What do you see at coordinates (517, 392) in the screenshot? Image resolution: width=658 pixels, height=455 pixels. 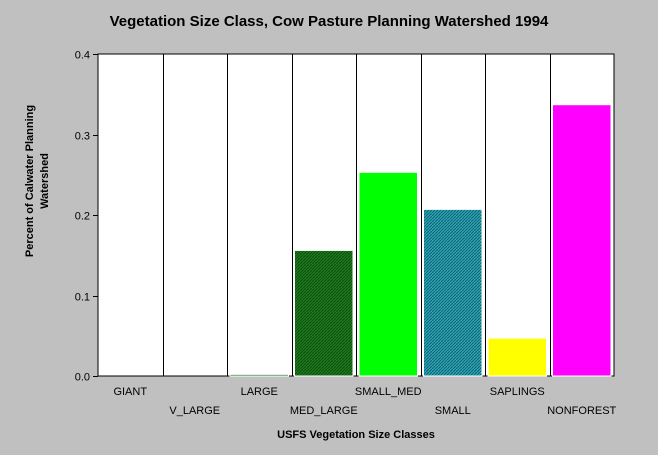 I see `x-tick-label: SAPLINGS` at bounding box center [517, 392].